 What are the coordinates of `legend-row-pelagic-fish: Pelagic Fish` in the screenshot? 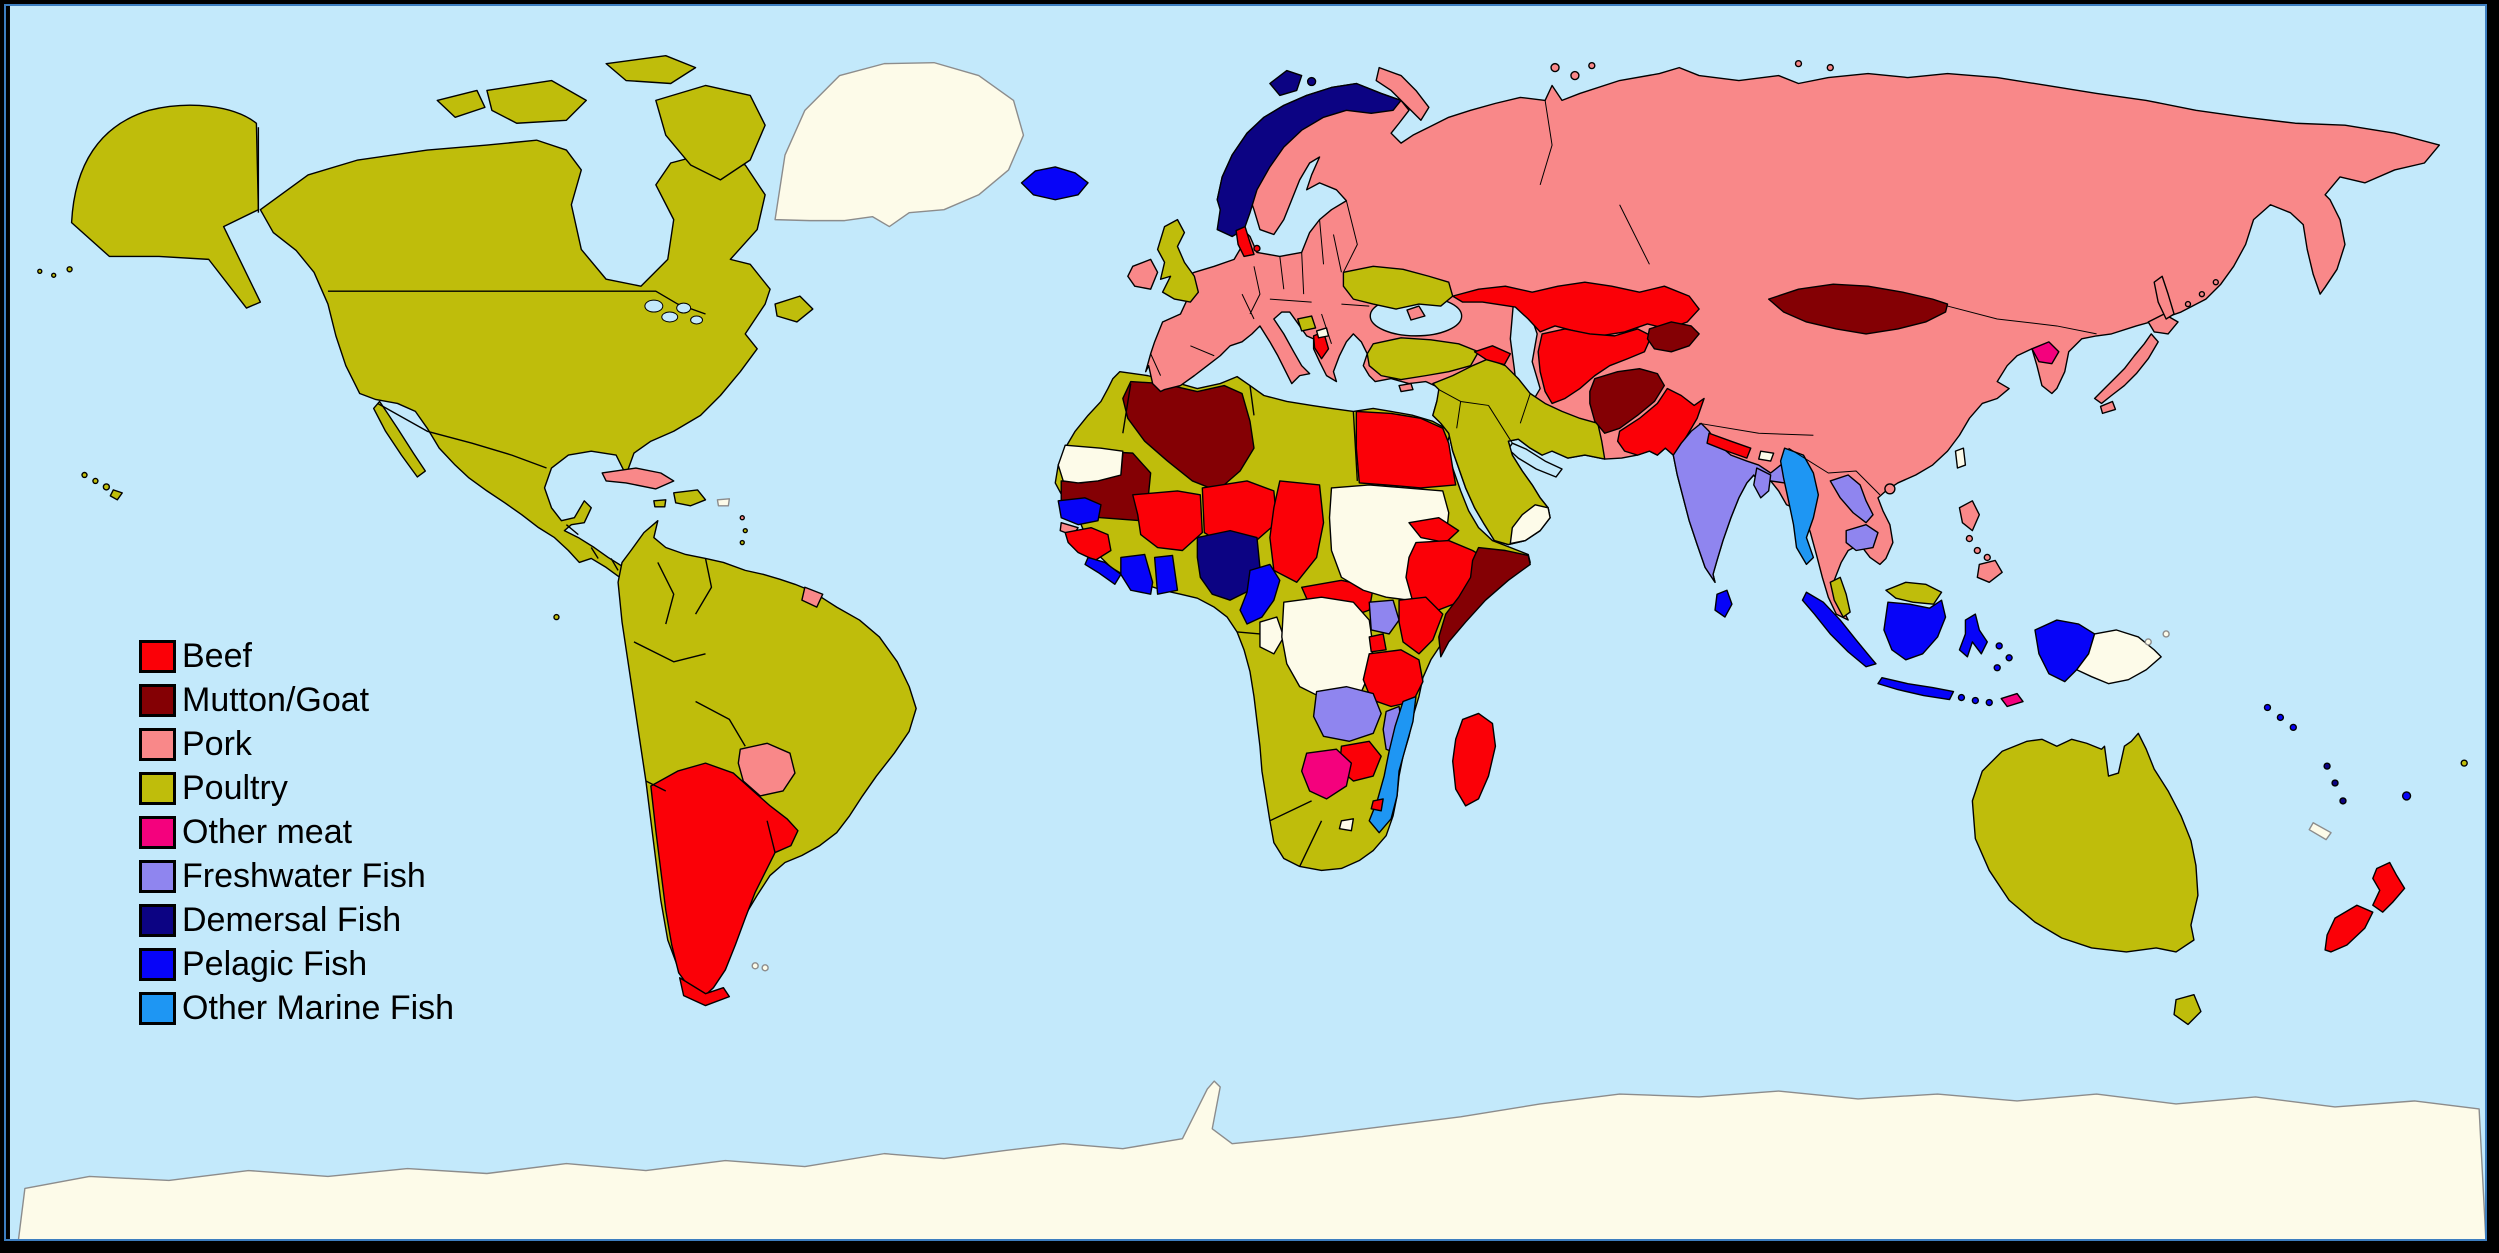 It's located at (296, 964).